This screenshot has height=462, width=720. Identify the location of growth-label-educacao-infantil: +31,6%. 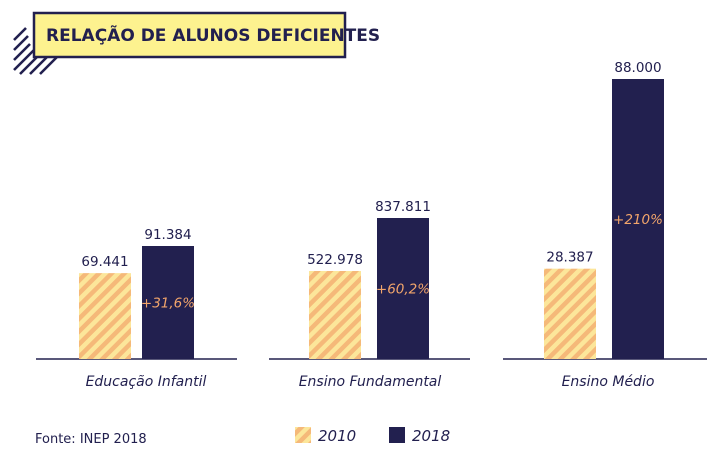
(168, 304).